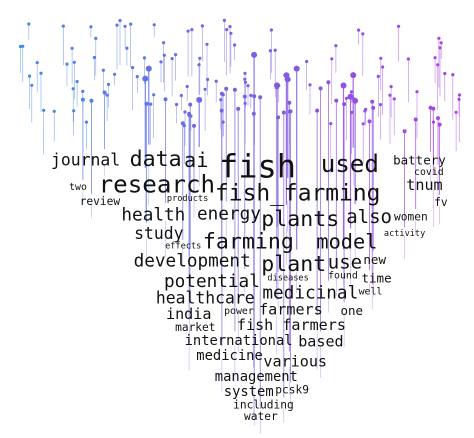  What do you see at coordinates (291, 325) in the screenshot?
I see `word-label: fish farmers` at bounding box center [291, 325].